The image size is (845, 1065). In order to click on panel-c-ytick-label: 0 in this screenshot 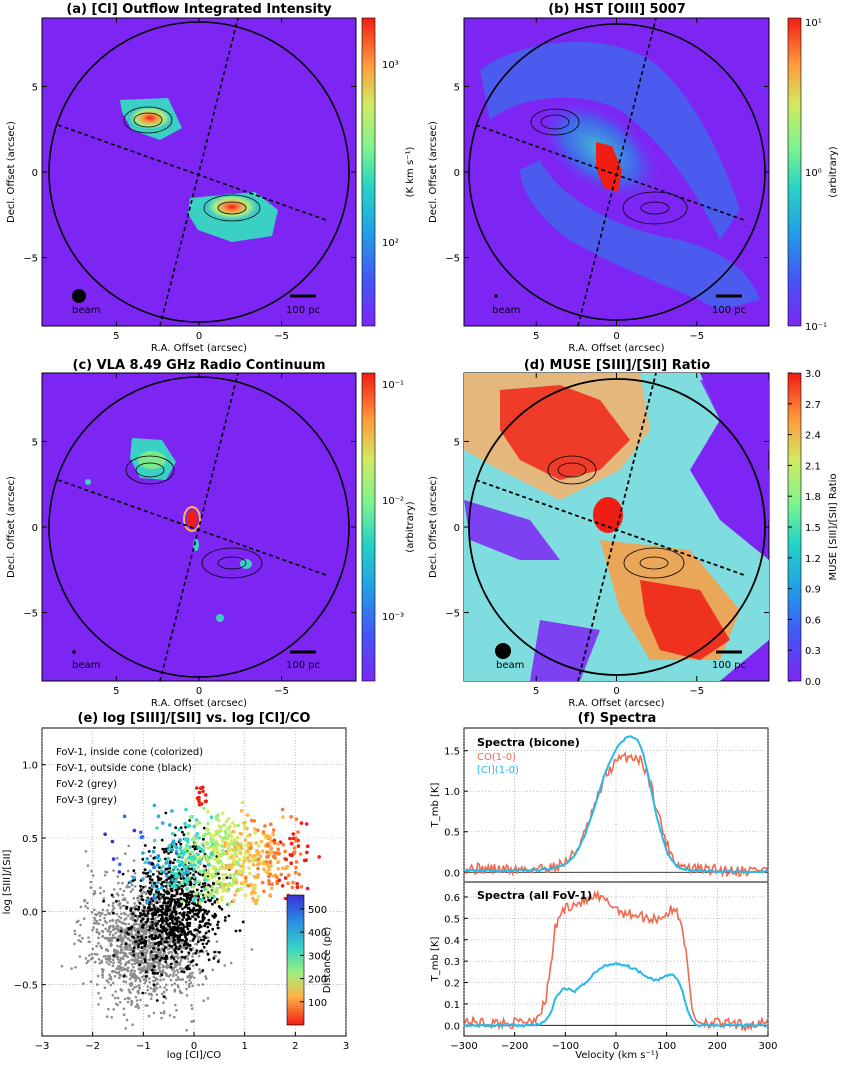, I will do `click(35, 528)`.